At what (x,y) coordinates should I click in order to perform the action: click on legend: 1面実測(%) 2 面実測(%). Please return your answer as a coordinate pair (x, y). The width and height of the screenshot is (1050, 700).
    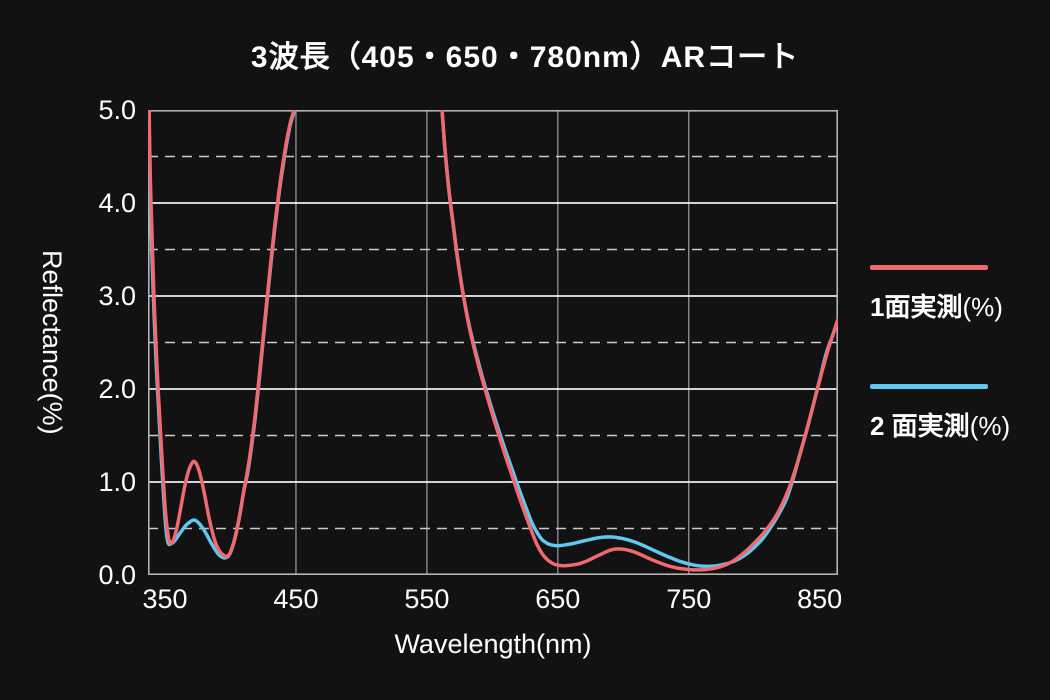
    Looking at the image, I should click on (955, 354).